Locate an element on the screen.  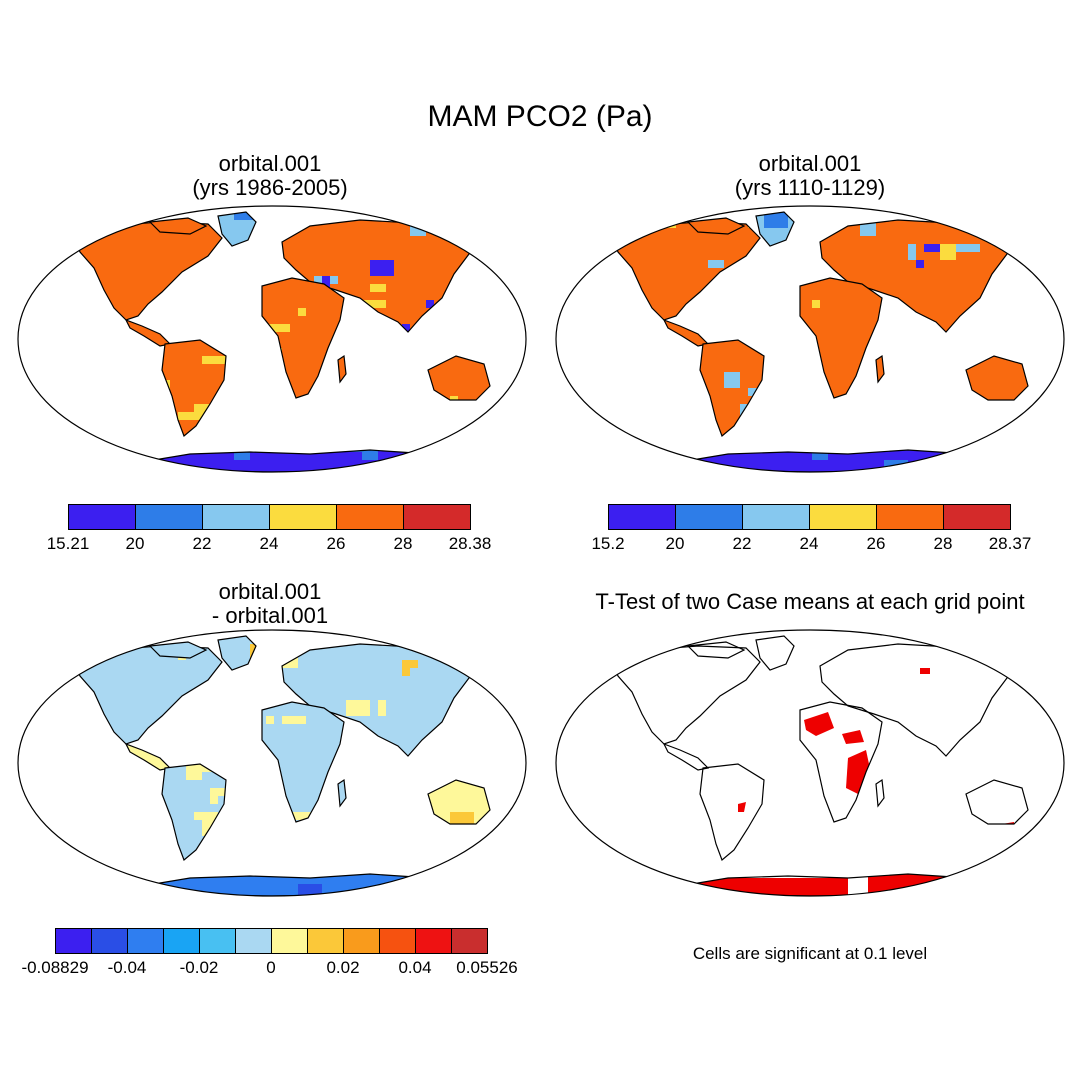
colorbar-case1: 15.21 20 22 24 26 28 28.38 is located at coordinates (269, 528).